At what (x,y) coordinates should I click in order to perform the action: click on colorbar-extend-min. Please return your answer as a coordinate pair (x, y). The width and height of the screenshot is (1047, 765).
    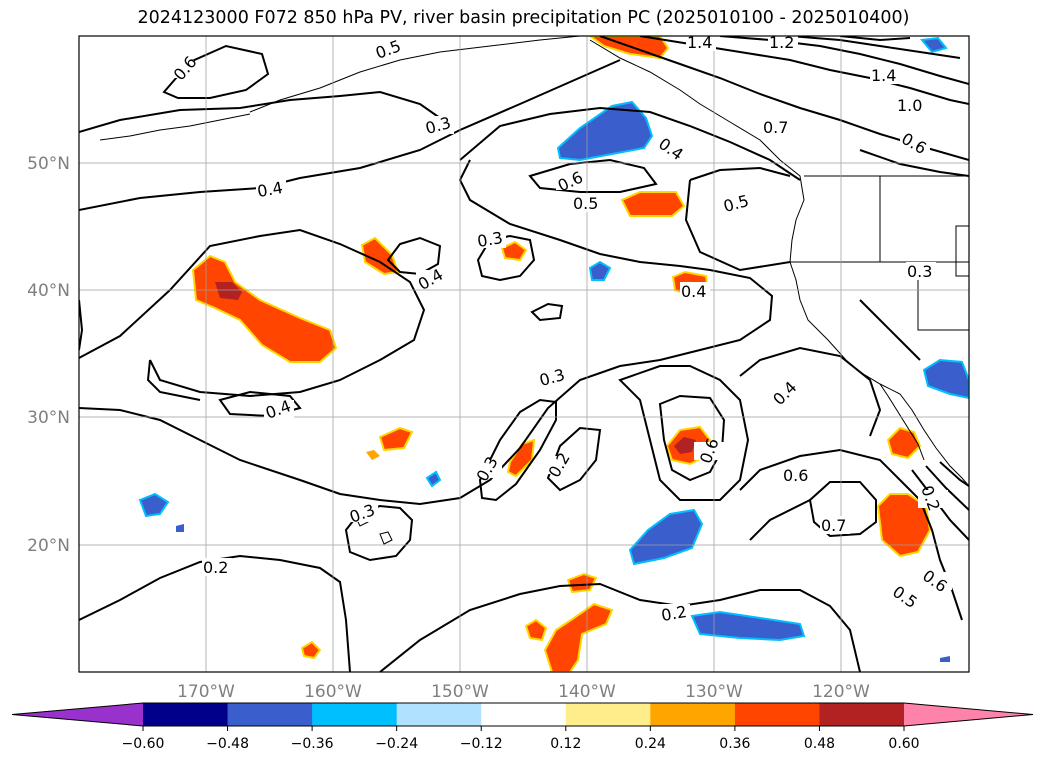
    Looking at the image, I should click on (77, 714).